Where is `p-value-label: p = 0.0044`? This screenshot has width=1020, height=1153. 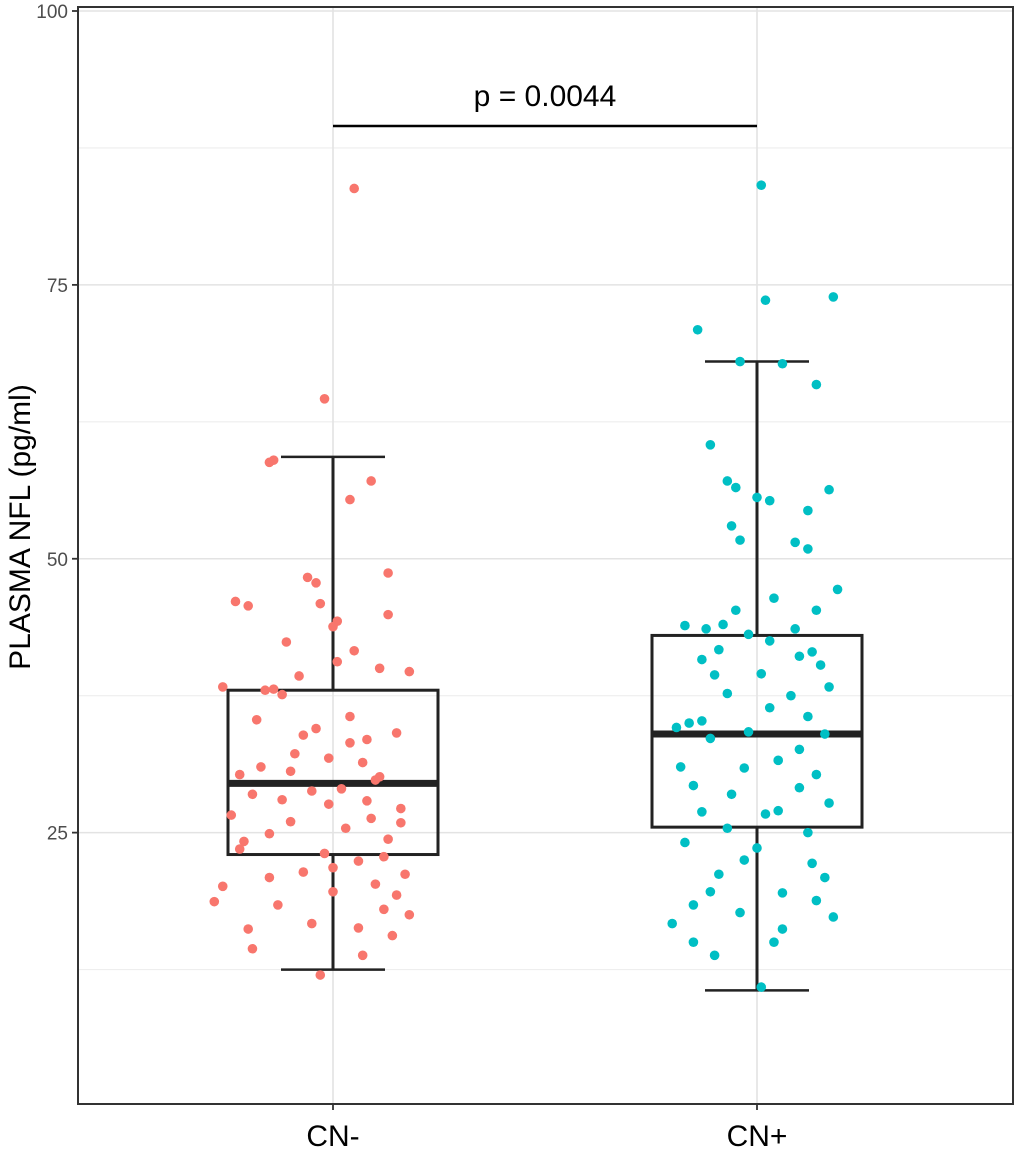
p-value-label: p = 0.0044 is located at coordinates (545, 96).